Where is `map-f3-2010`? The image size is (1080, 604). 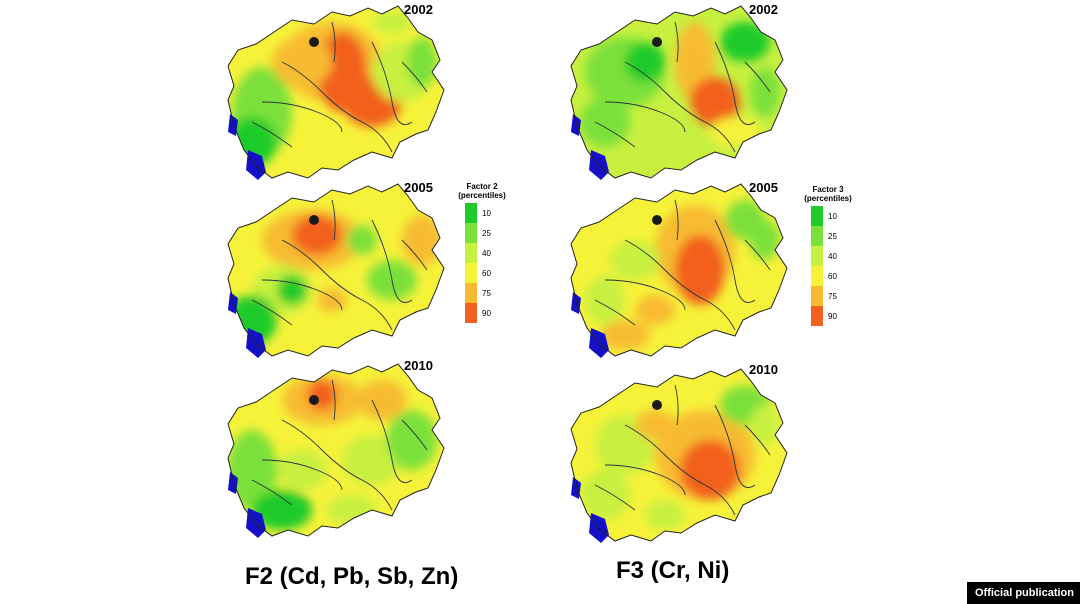
map-f3-2010 is located at coordinates (680, 455).